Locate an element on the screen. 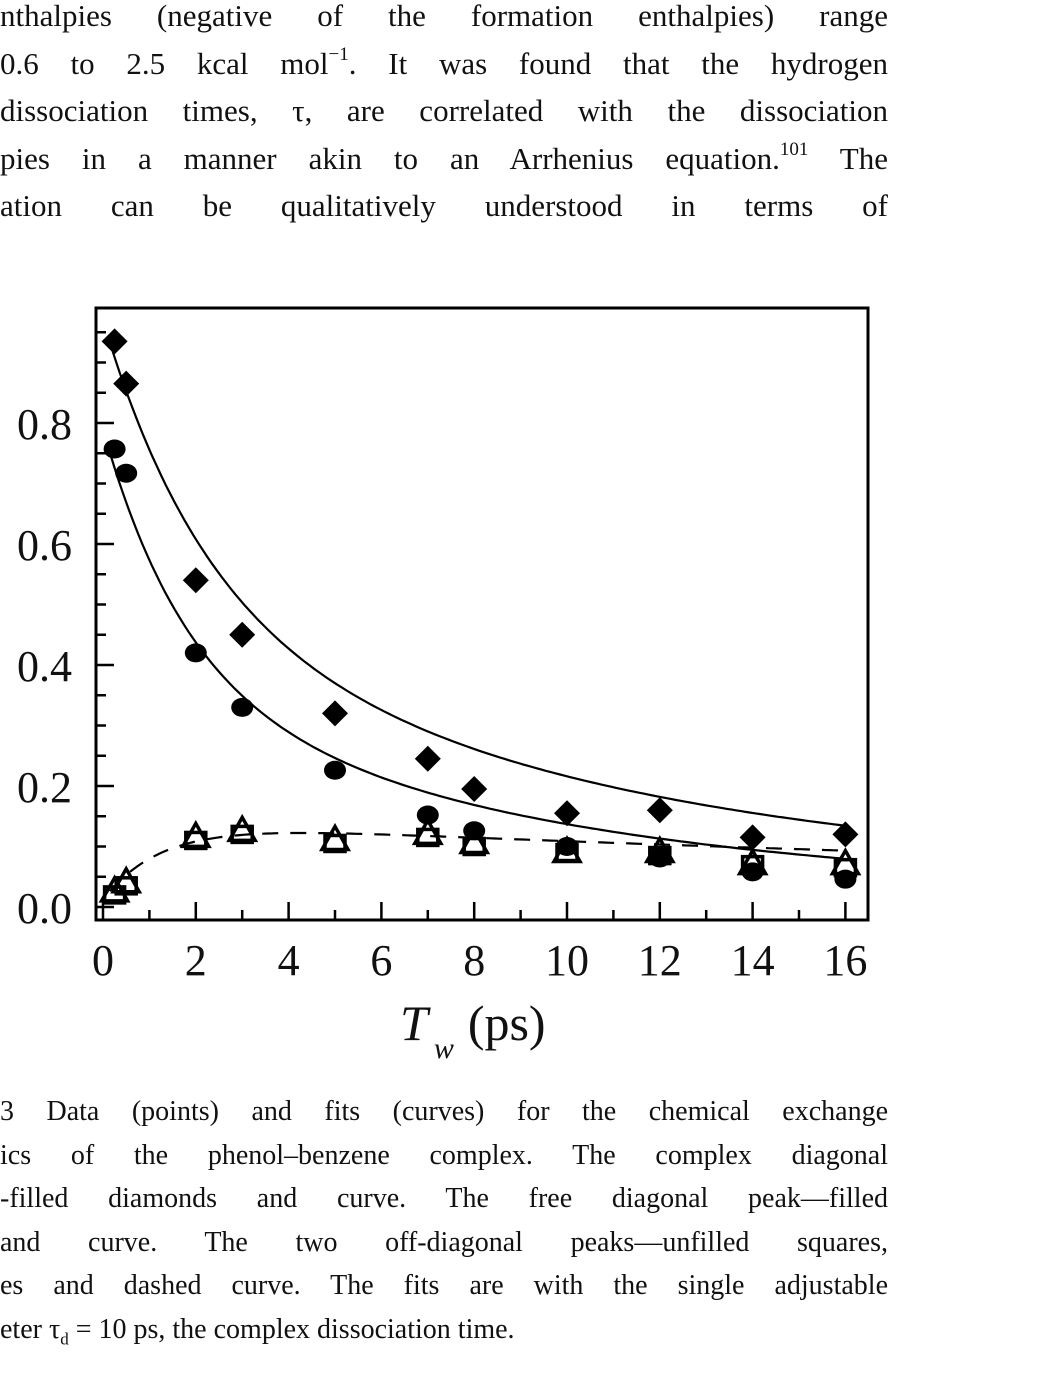  x-tick-label: 6 is located at coordinates (381, 960).